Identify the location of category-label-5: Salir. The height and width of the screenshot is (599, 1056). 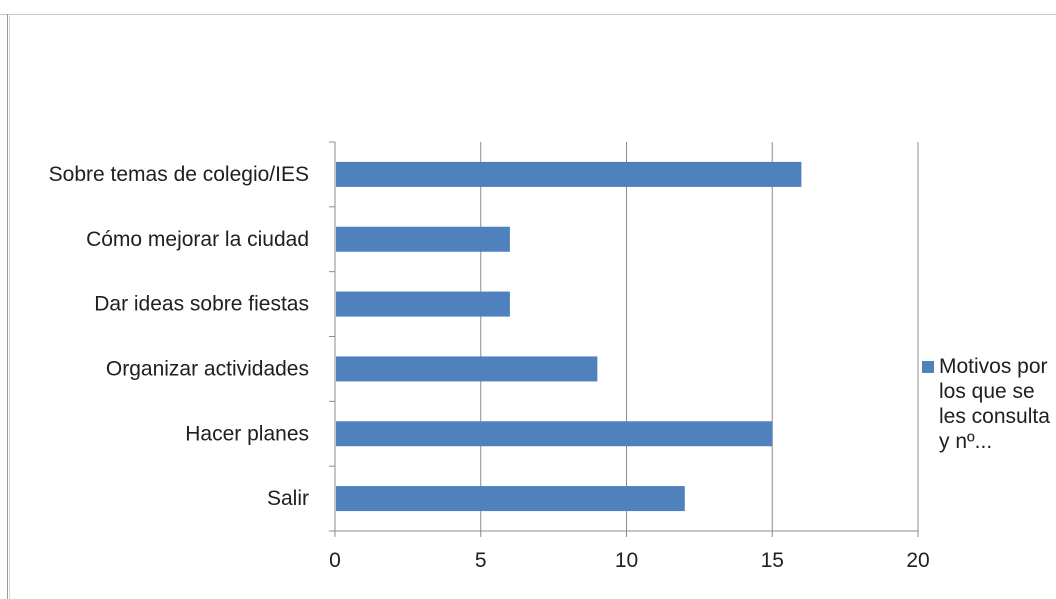
(288, 498).